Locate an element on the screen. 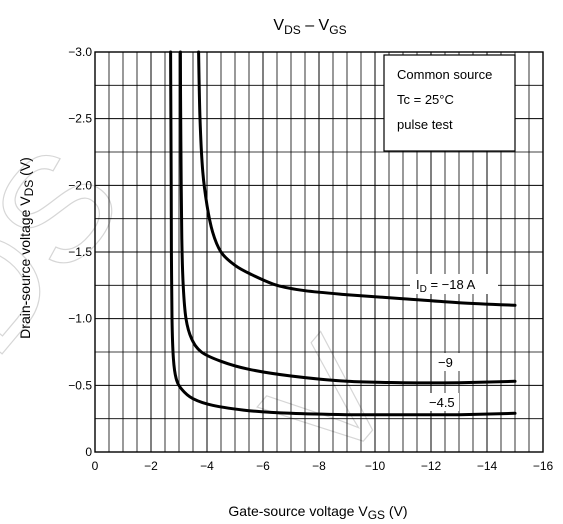 This screenshot has height=524, width=563. svg-text: −4.5 is located at coordinates (442, 402).